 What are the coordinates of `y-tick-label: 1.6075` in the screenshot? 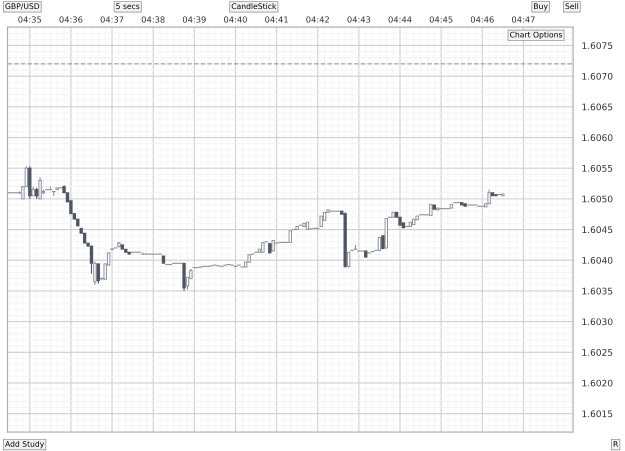 It's located at (597, 46).